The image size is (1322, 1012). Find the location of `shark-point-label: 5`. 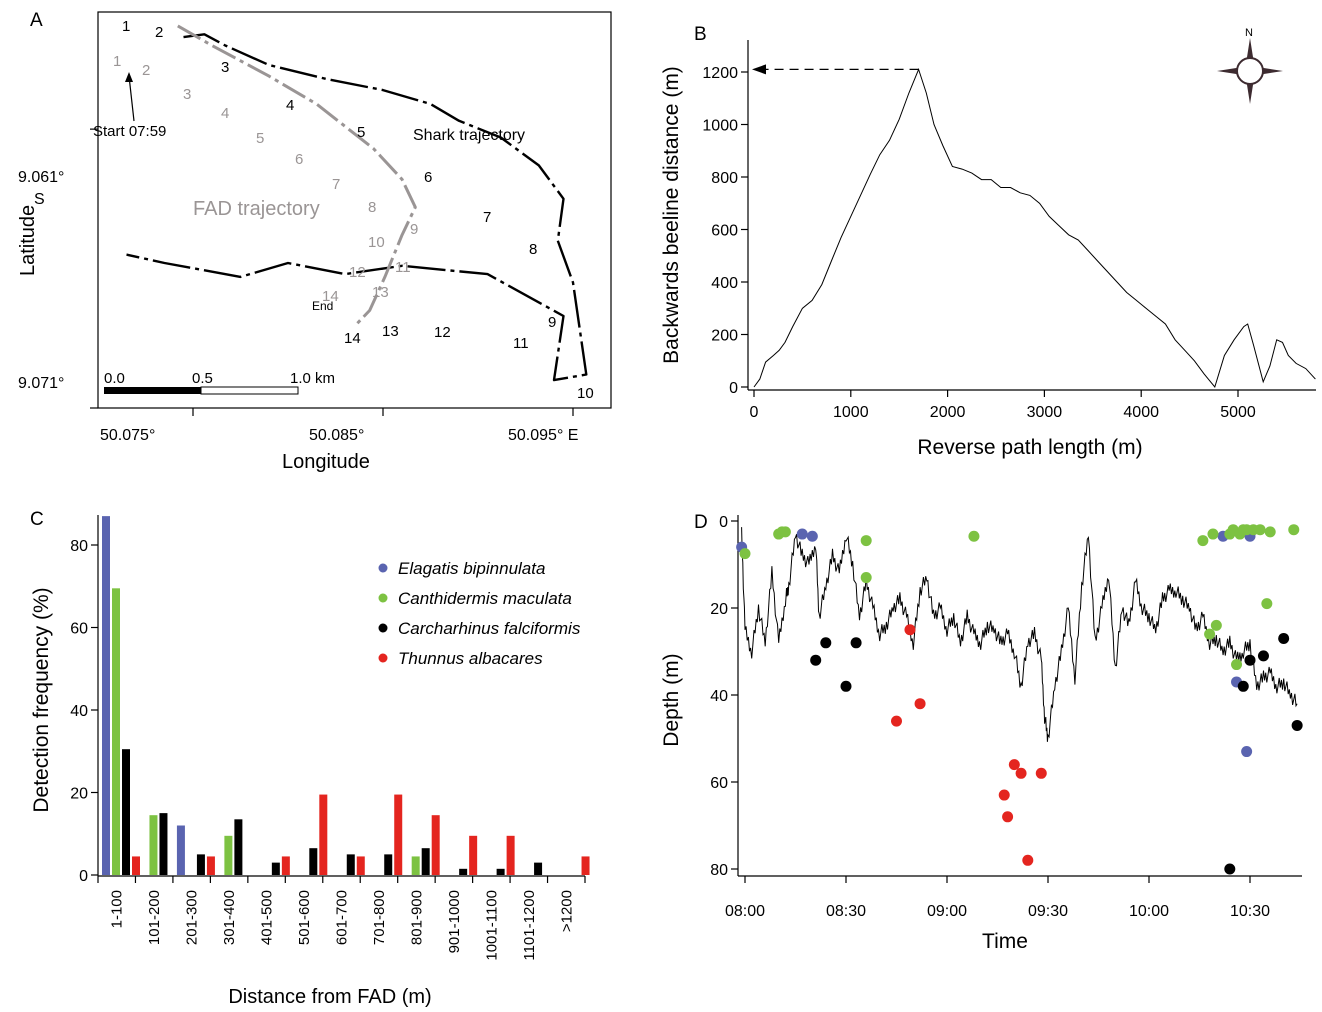

shark-point-label: 5 is located at coordinates (361, 132).